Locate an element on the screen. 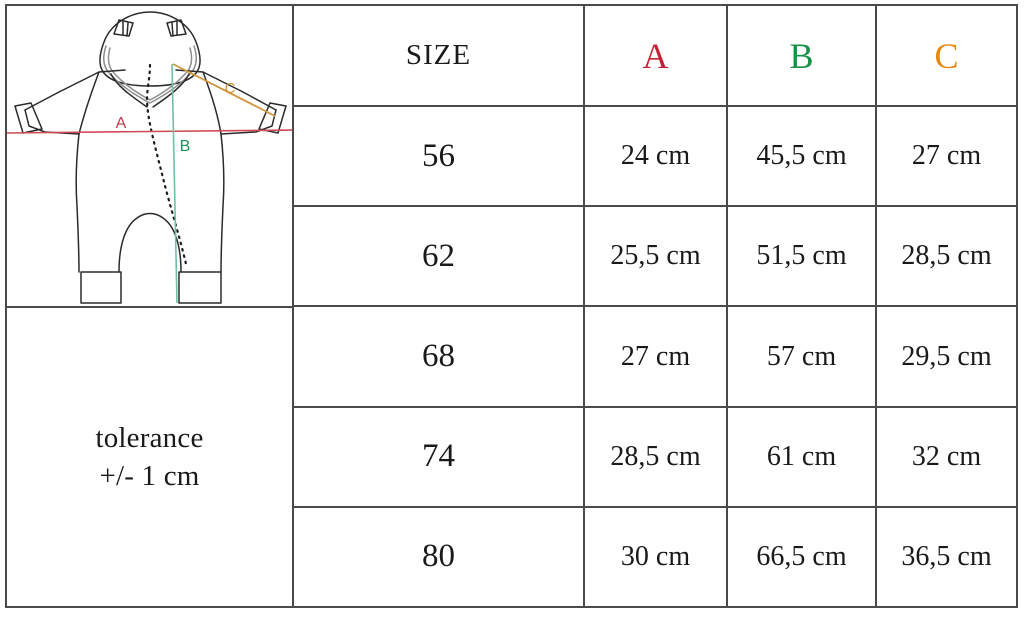  measure-line-c is located at coordinates (224, 90).